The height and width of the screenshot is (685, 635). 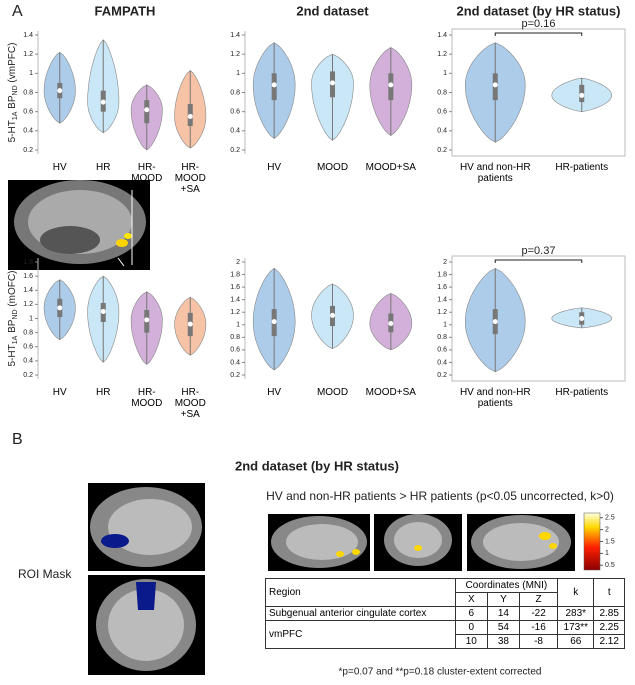 I want to click on x-tick-label: HR, so click(x=103, y=392).